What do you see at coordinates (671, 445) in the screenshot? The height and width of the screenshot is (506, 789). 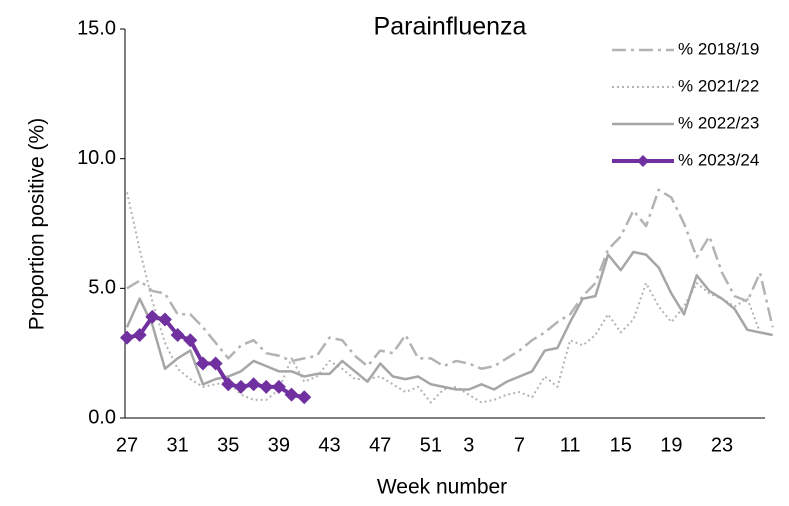 I see `x-tick-label: 19` at bounding box center [671, 445].